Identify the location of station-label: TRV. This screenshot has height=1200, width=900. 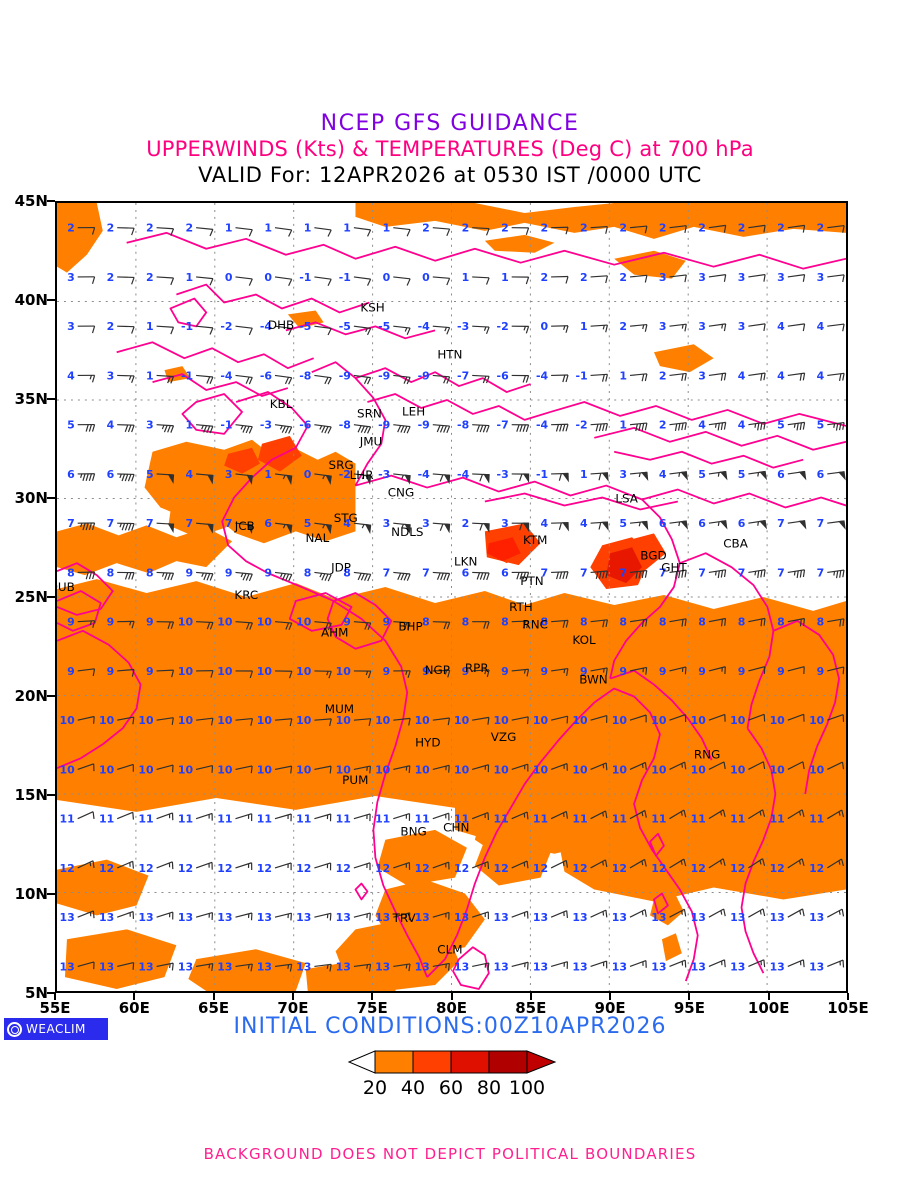
(404, 918).